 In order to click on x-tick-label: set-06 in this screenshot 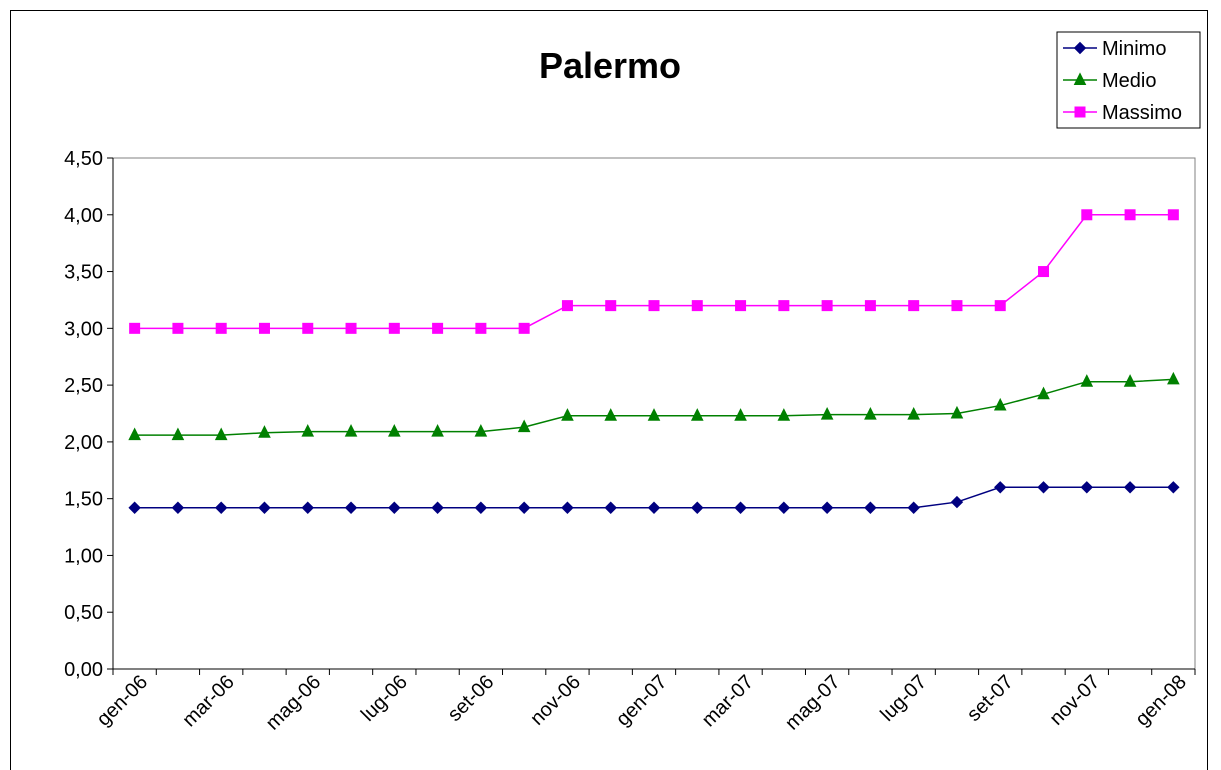, I will do `click(471, 698)`.